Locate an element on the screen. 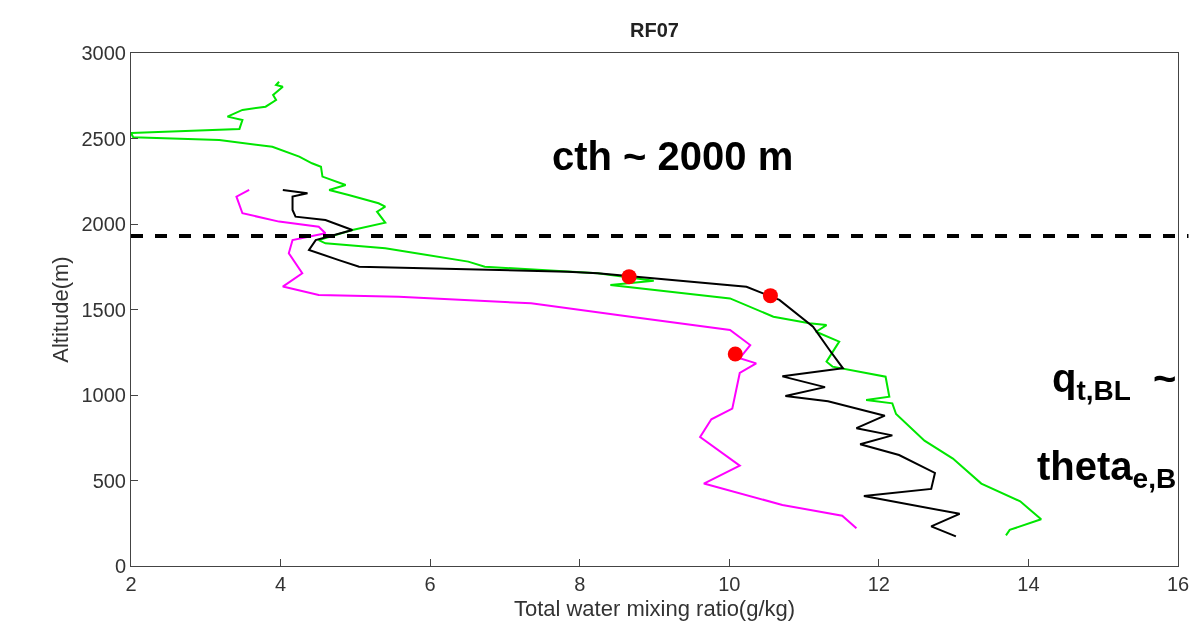 The height and width of the screenshot is (644, 1201). y-tick-label: 1000 is located at coordinates (103, 395).